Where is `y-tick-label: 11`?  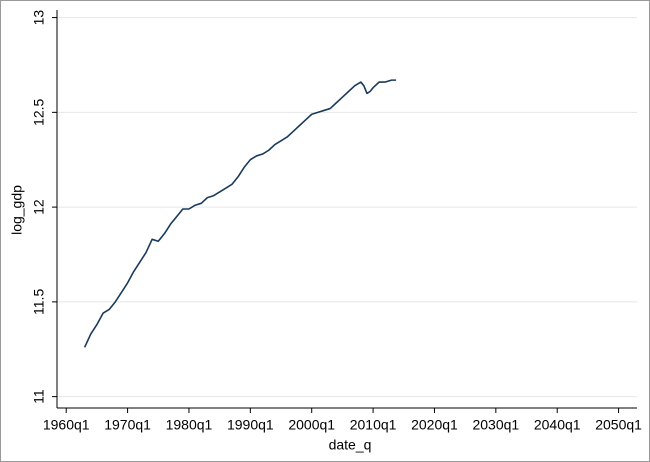
y-tick-label: 11 is located at coordinates (39, 396).